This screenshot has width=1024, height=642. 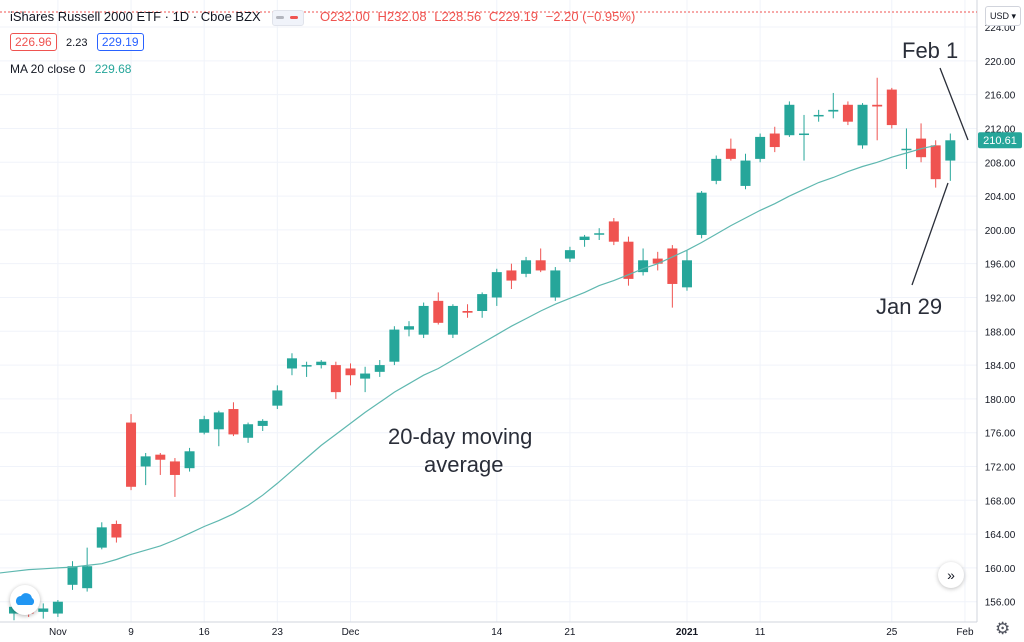 What do you see at coordinates (351, 632) in the screenshot?
I see `time-tick-label: Dec` at bounding box center [351, 632].